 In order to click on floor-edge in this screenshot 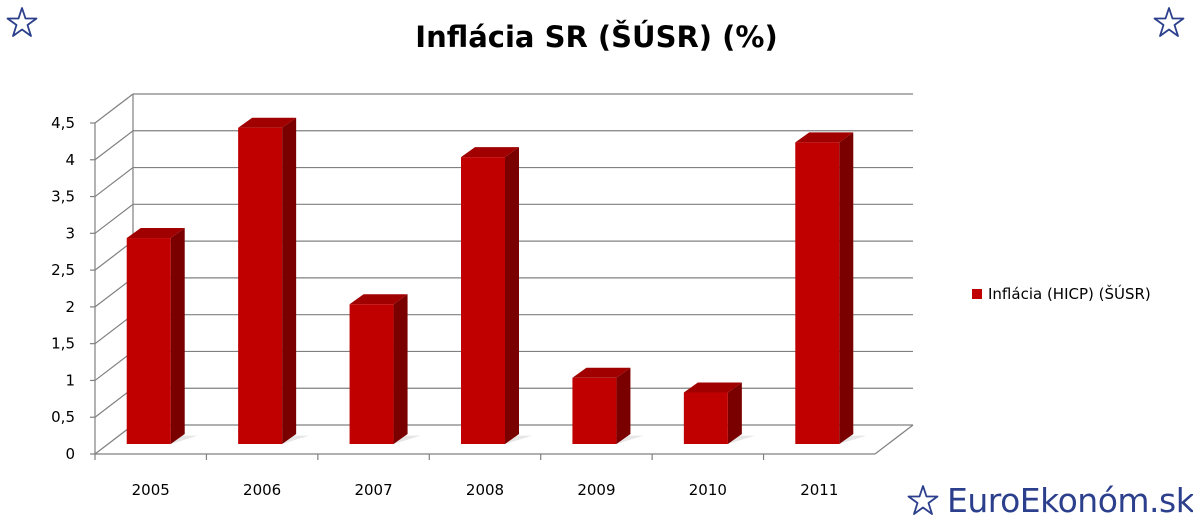, I will do `click(894, 439)`.